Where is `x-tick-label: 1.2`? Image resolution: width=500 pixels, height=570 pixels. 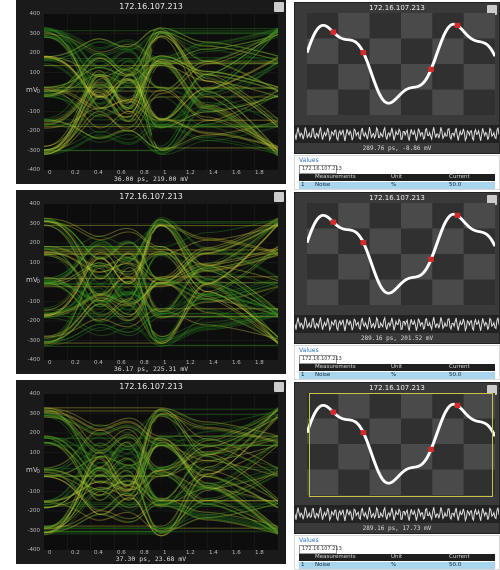
x-tick-label: 1.2 is located at coordinates (190, 173).